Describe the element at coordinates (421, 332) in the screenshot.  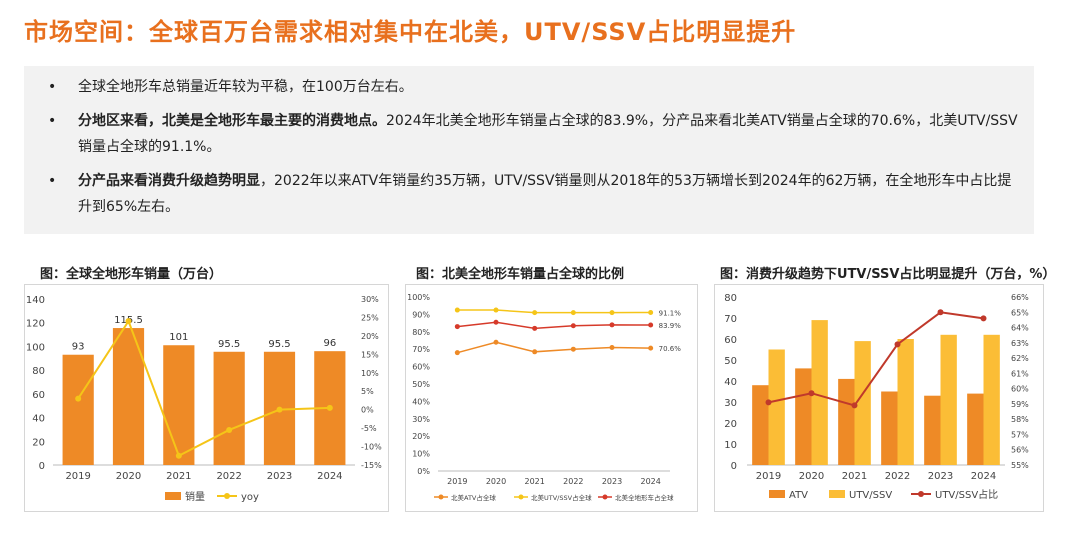
I see `y-tick-label: 80%` at that location.